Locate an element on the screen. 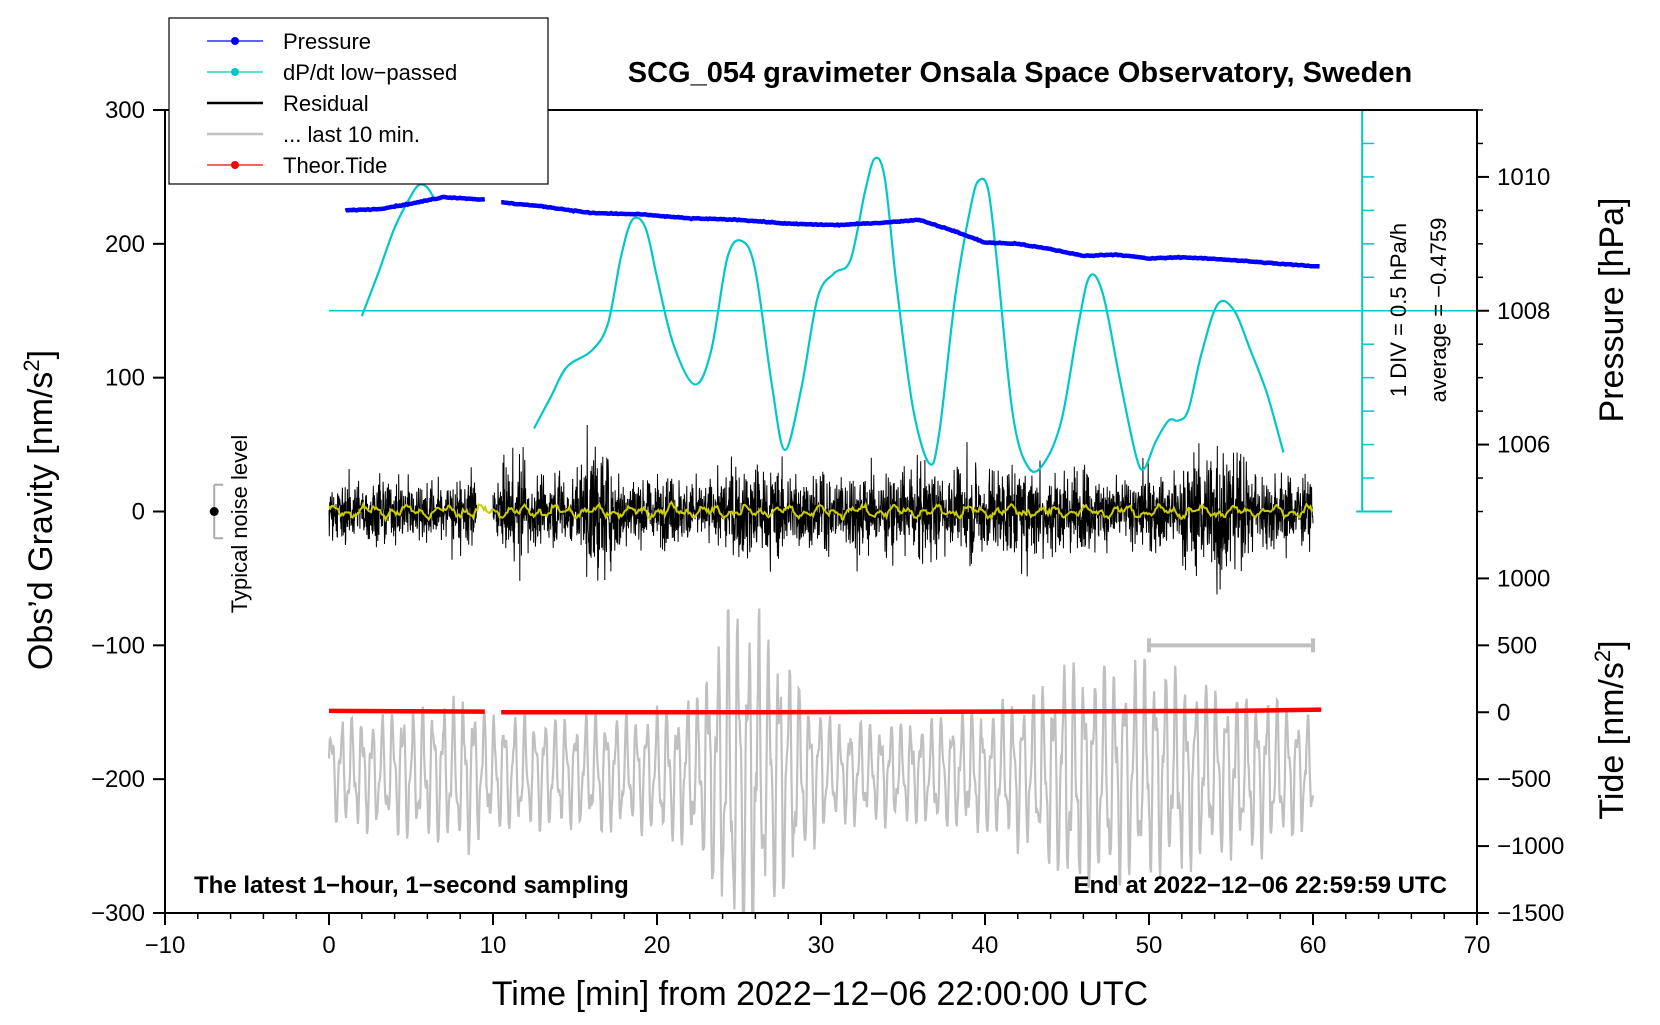 This screenshot has width=1660, height=1025. x-tick-label: 20 is located at coordinates (657, 945).